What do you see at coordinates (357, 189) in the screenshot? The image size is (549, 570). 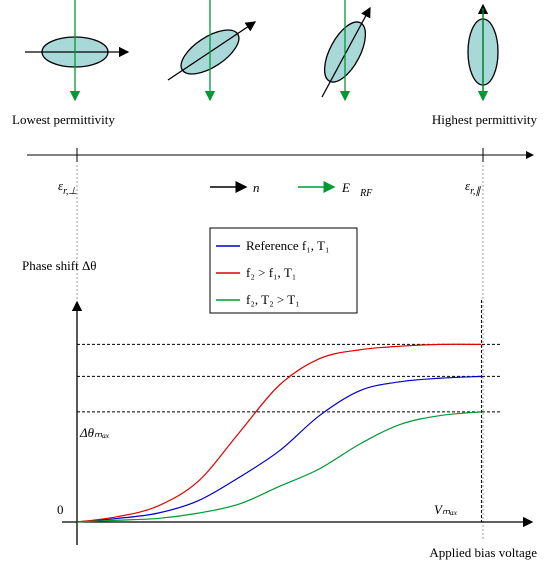 I see `e-label: E⃗RF` at bounding box center [357, 189].